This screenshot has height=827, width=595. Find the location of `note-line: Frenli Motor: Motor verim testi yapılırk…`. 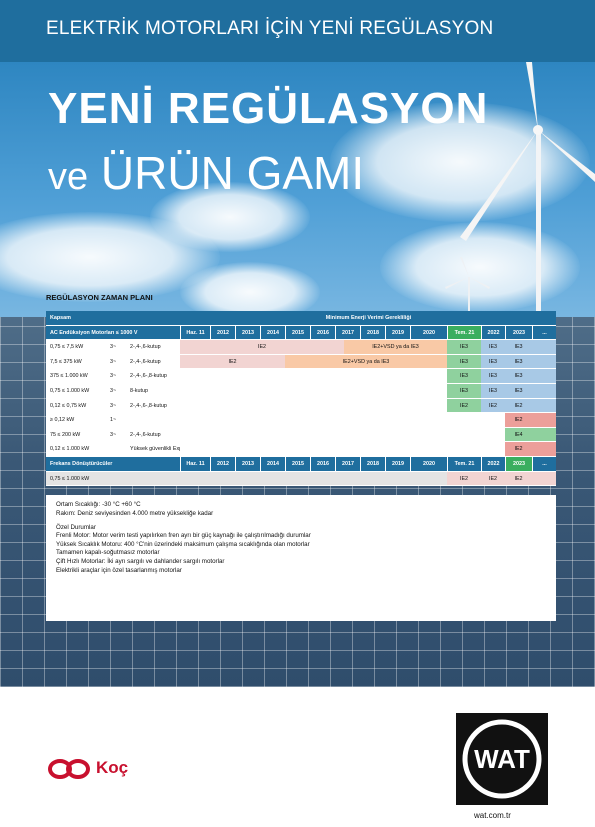

note-line: Frenli Motor: Motor verim testi yapılırk… is located at coordinates (183, 536).